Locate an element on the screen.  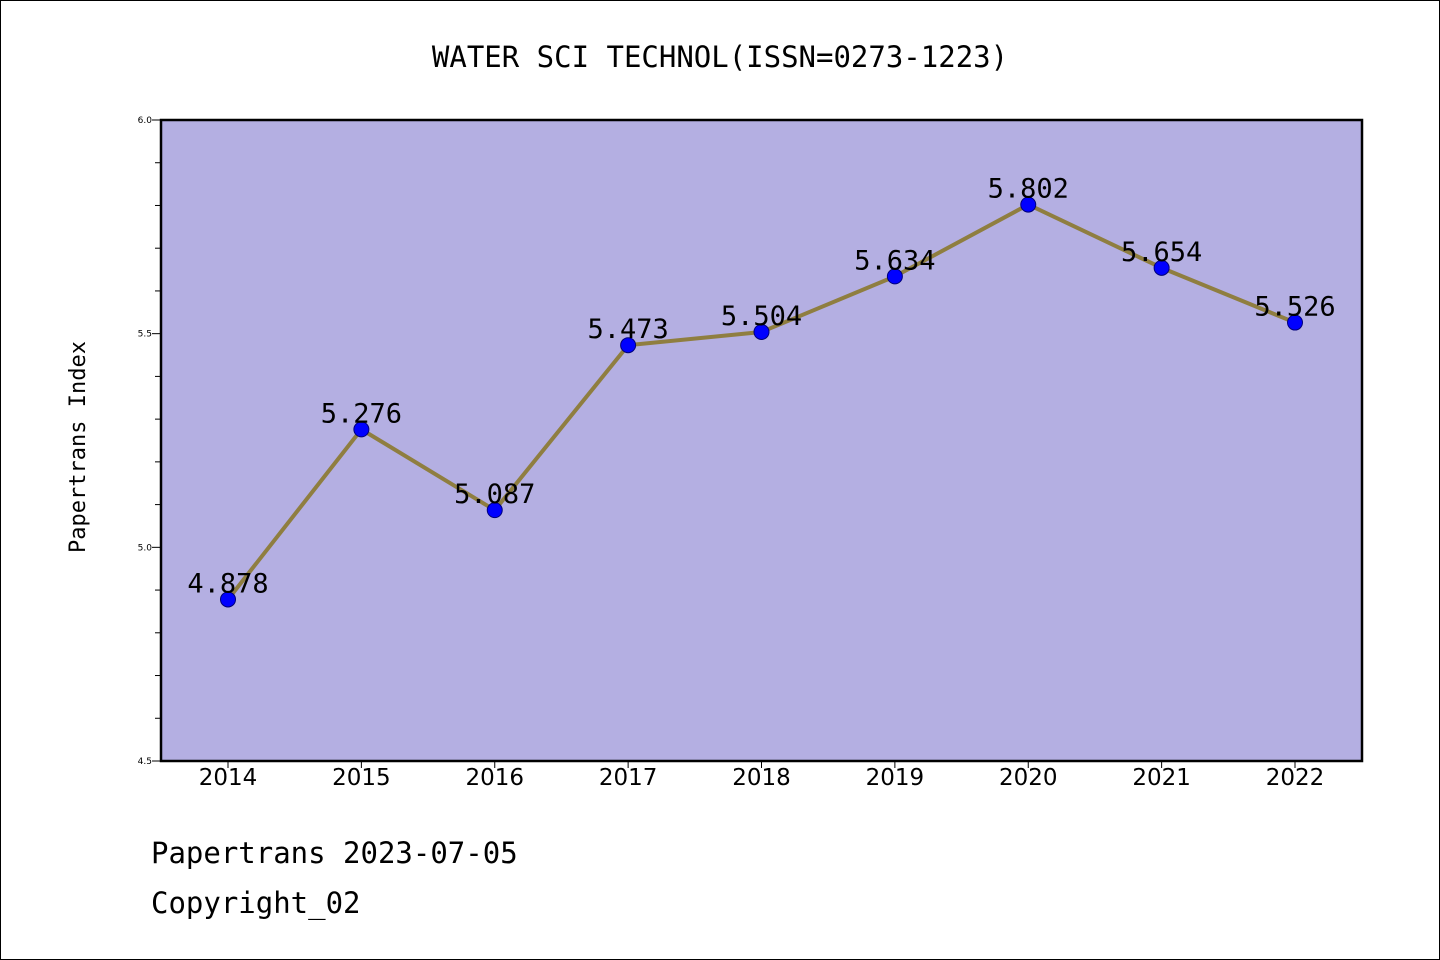
y-tick-label: 5.0 is located at coordinates (145, 548).